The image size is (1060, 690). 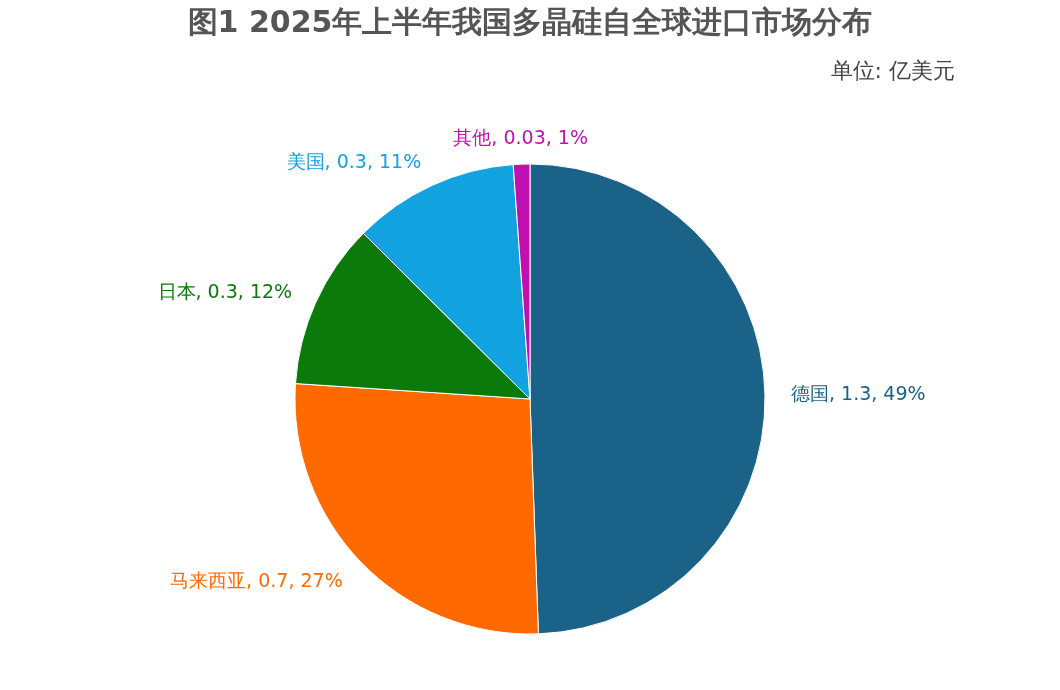 I want to click on slice-label: 美国, 0.3, 11%, so click(x=354, y=160).